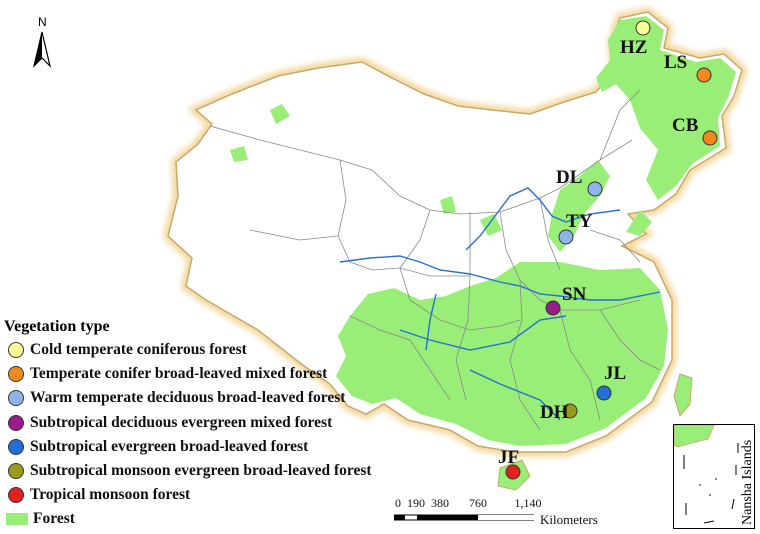 The image size is (760, 534). I want to click on taiwan-island, so click(683, 395).